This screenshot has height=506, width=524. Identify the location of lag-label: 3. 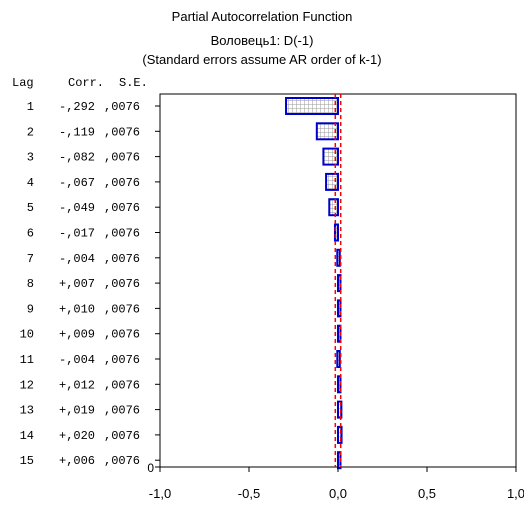
(30, 158).